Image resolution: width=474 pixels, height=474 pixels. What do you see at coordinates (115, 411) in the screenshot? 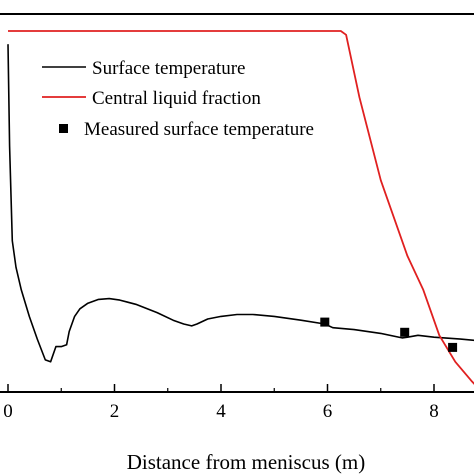
I see `x-tick-label-2: 2` at bounding box center [115, 411].